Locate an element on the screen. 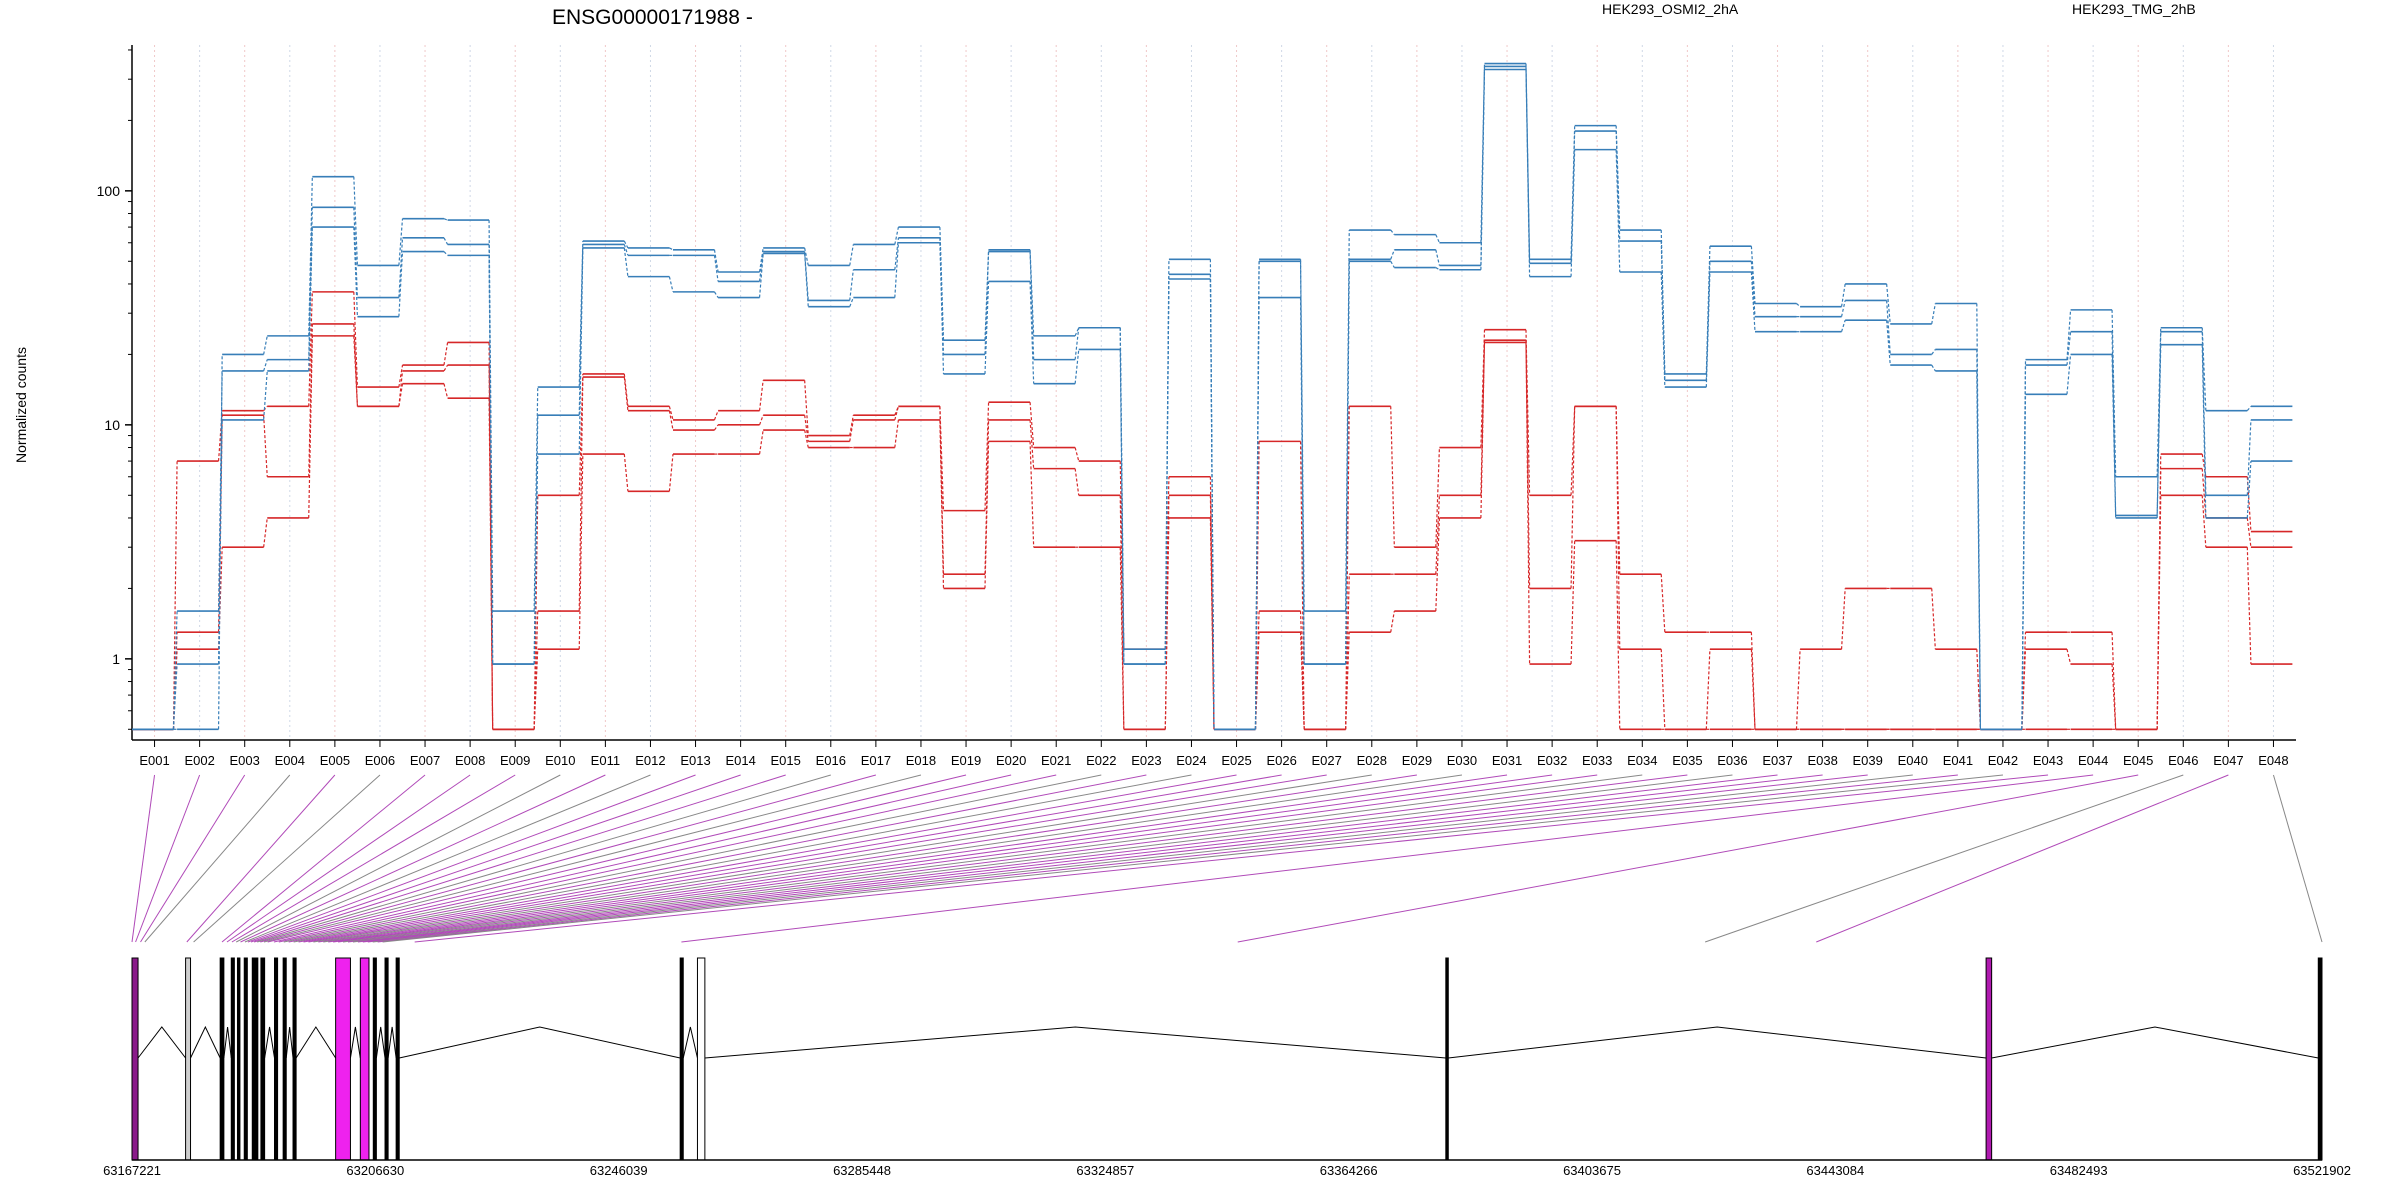 The height and width of the screenshot is (1200, 2400). genomic-tick-label: 63324857 is located at coordinates (1105, 1170).